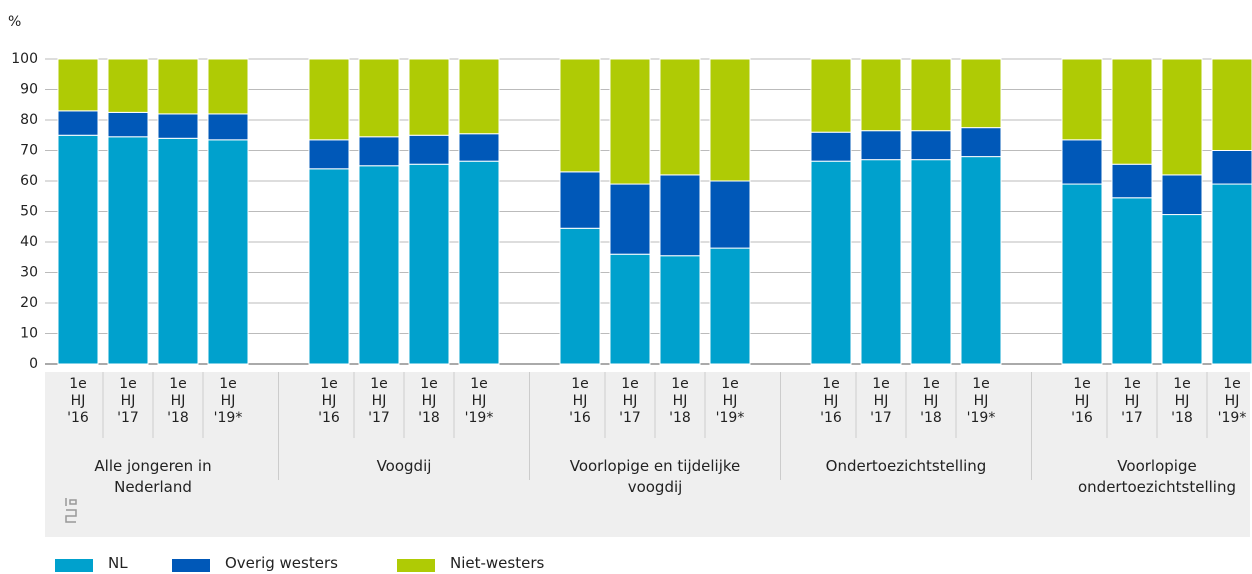 The image size is (1252, 574). What do you see at coordinates (153, 476) in the screenshot?
I see `group-label: Alle jongeren in Nederland` at bounding box center [153, 476].